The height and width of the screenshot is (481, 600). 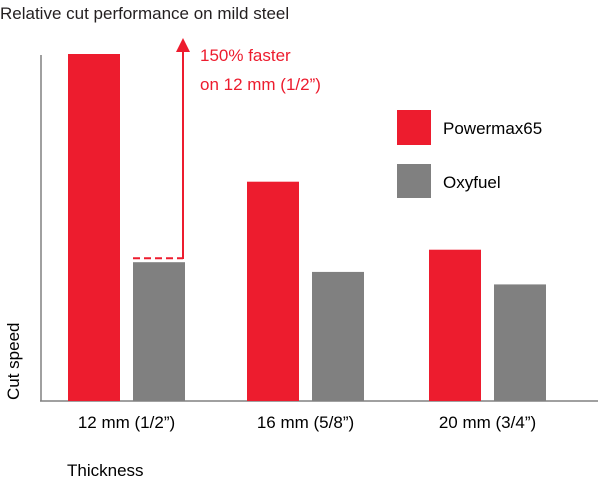 What do you see at coordinates (13, 362) in the screenshot?
I see `y-axis-label: Cut speed` at bounding box center [13, 362].